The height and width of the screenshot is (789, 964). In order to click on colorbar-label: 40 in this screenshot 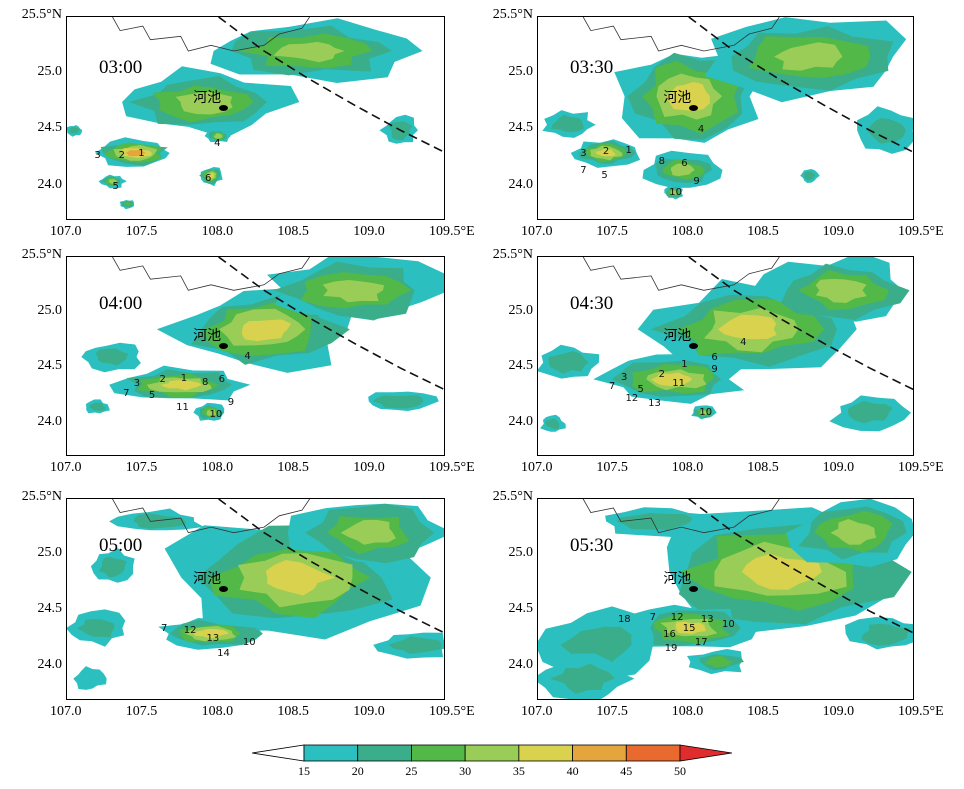, I will do `click(572, 771)`.